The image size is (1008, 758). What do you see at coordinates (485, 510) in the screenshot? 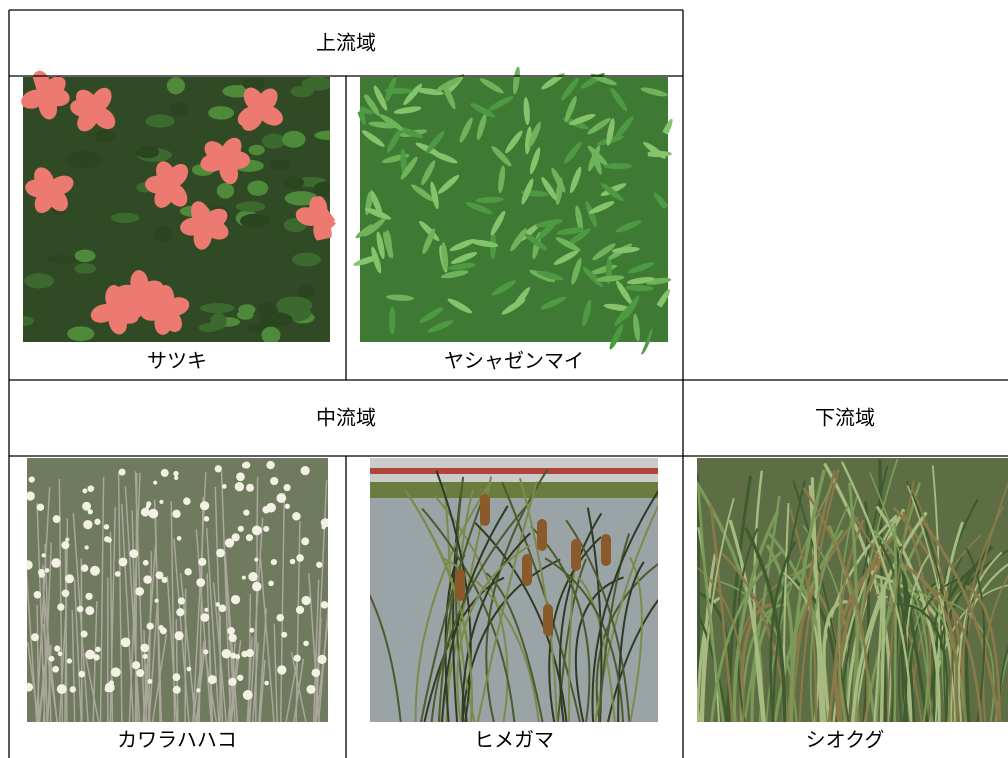
I see `cattail` at bounding box center [485, 510].